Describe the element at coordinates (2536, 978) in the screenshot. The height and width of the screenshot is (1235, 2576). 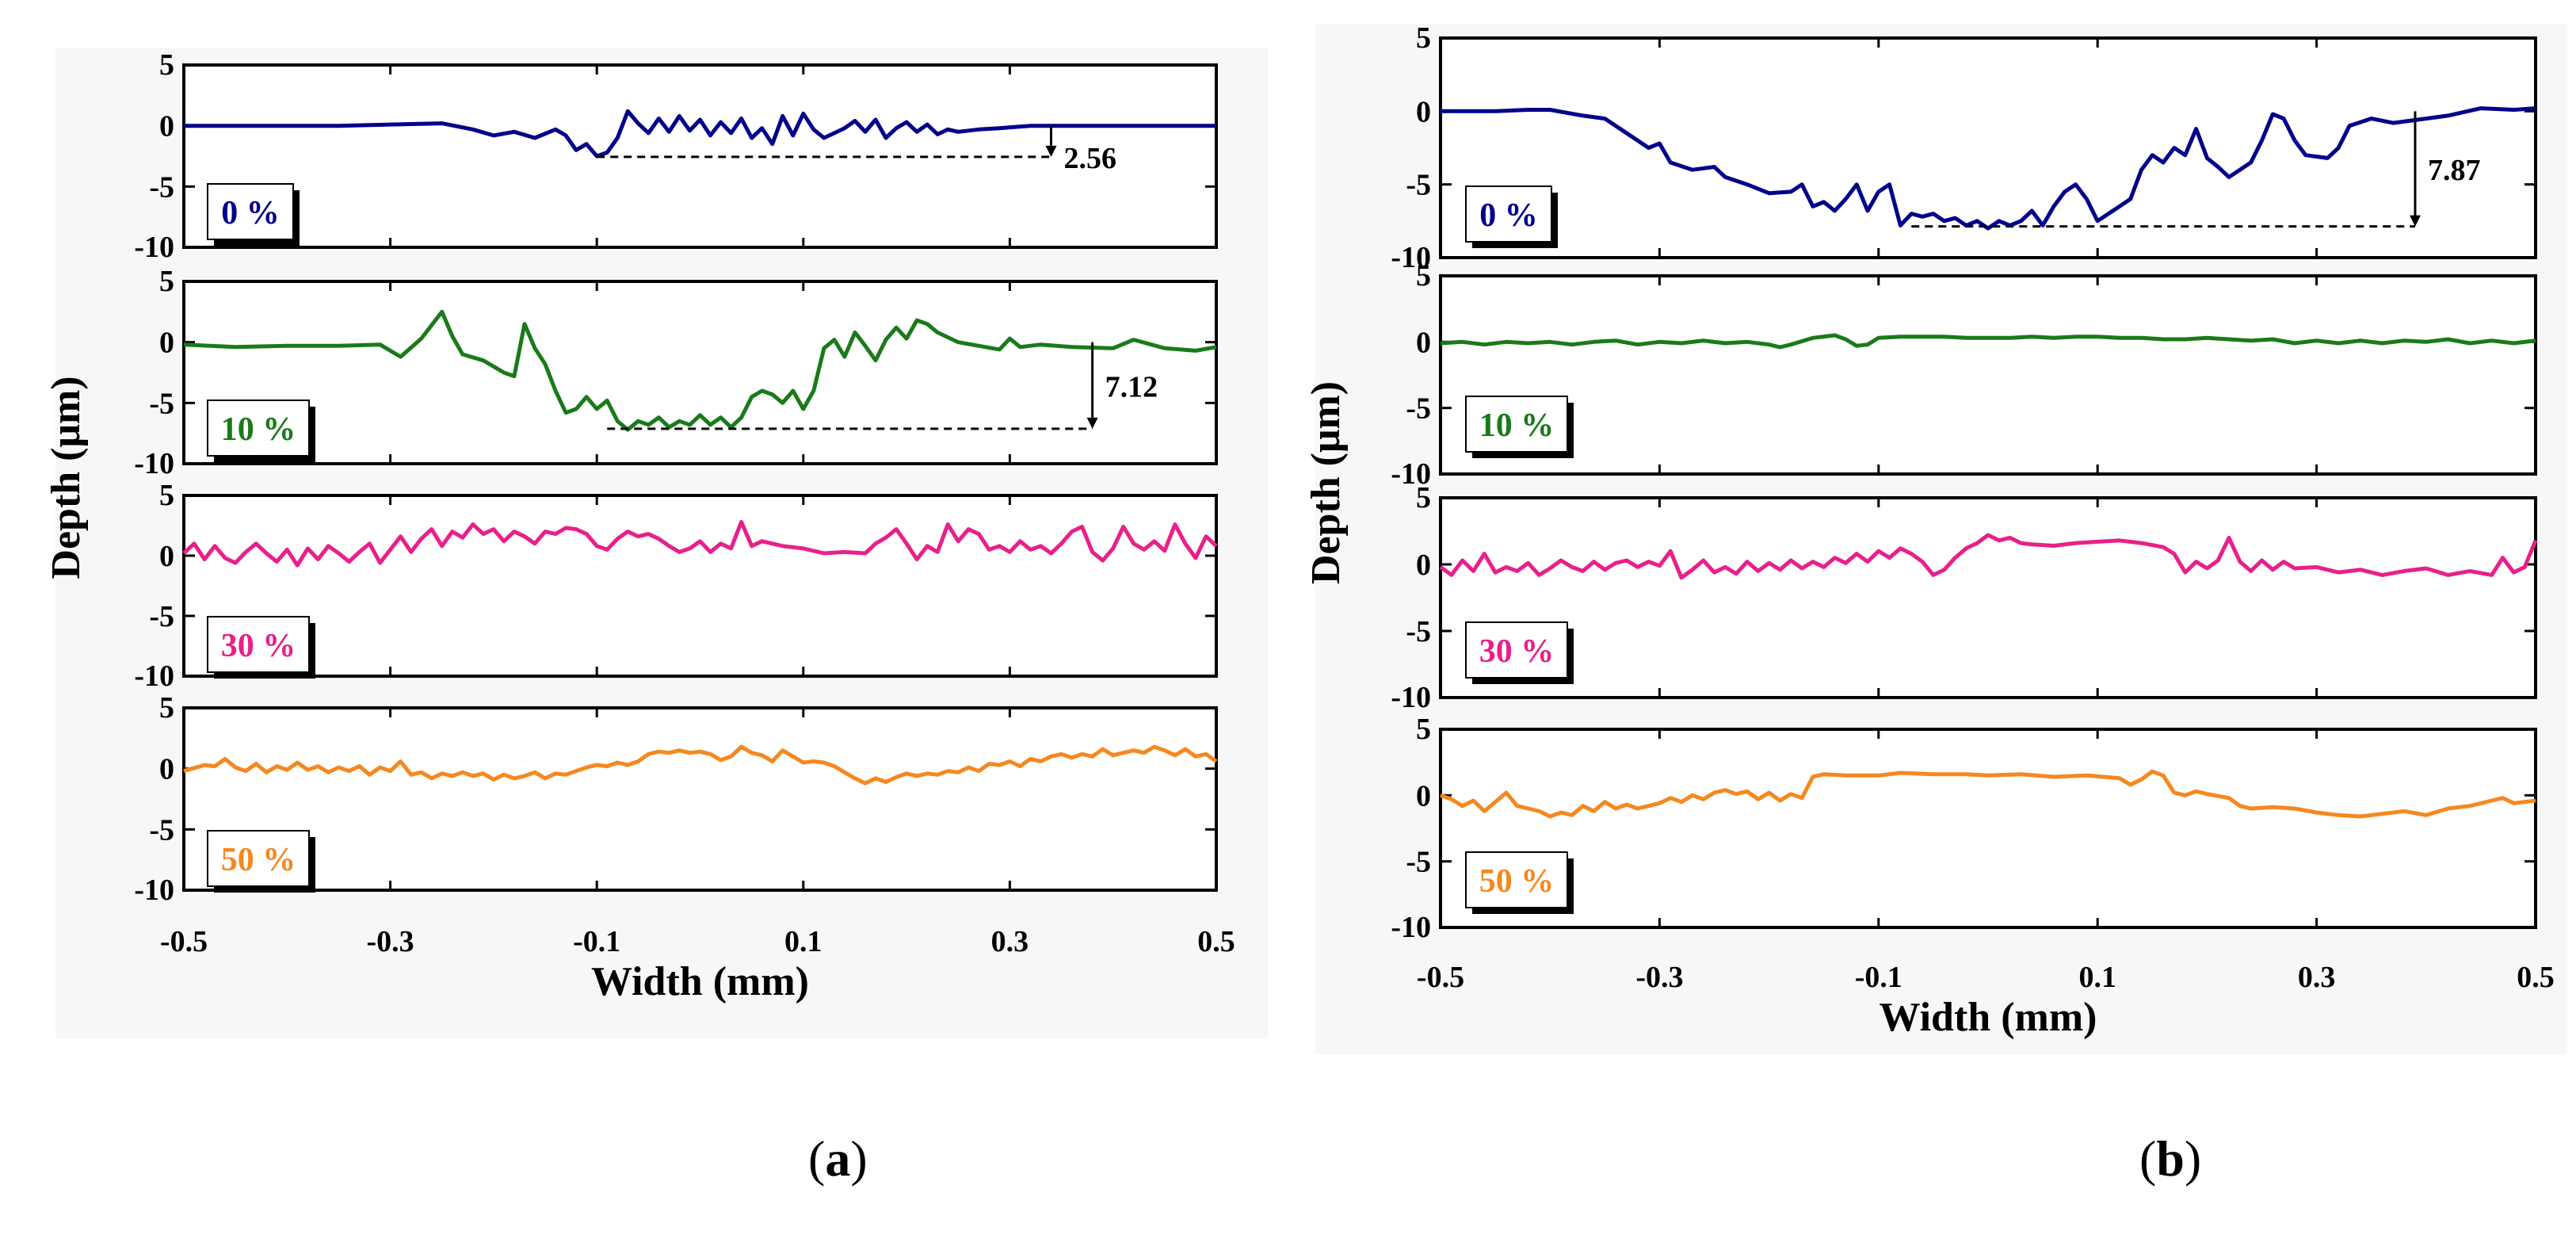
I see `xtick-label-b: 0.5` at that location.